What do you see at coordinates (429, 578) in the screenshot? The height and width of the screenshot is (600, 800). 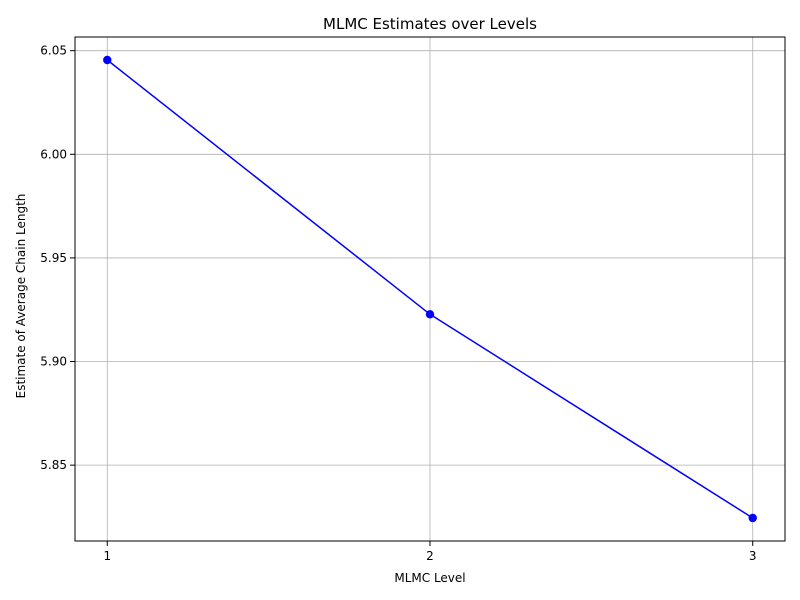 I see `x-axis-label: MLMC Level` at bounding box center [429, 578].